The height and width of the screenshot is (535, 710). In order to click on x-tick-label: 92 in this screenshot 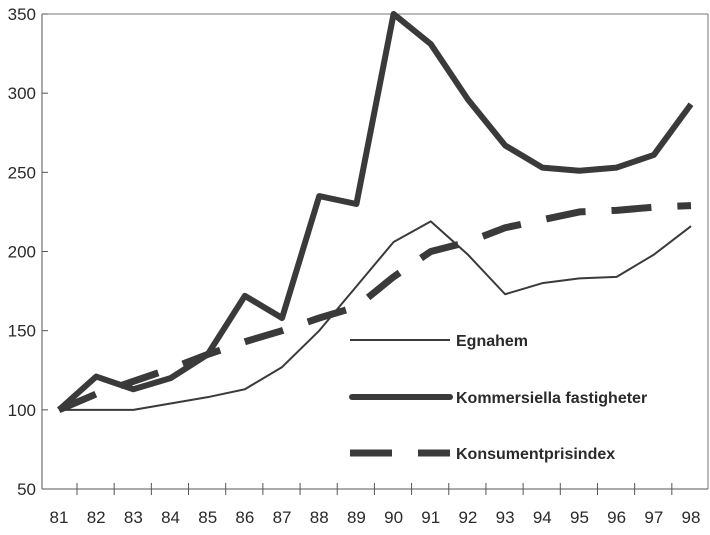, I will do `click(467, 517)`.